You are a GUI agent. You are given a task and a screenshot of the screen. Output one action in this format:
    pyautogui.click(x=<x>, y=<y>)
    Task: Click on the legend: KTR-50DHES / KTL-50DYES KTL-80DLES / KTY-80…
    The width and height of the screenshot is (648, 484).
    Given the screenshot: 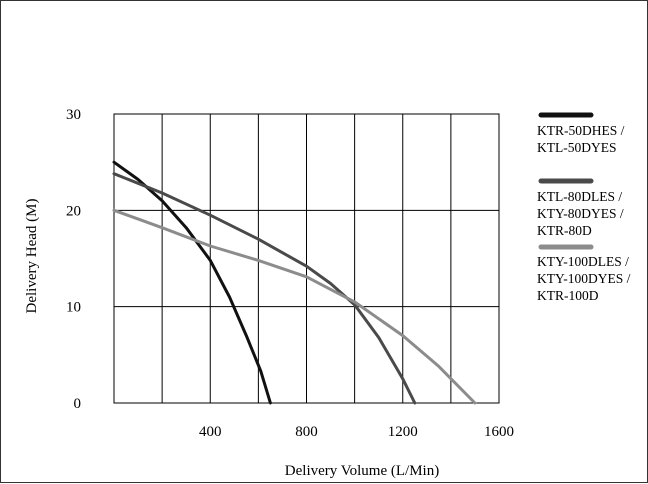 What is the action you would take?
    pyautogui.click(x=584, y=207)
    